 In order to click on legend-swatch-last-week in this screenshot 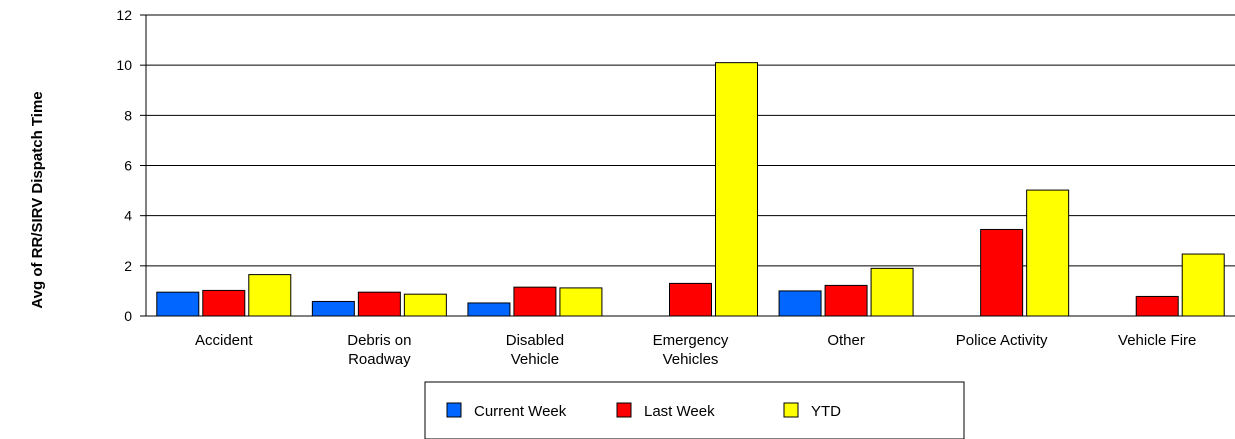, I will do `click(624, 410)`.